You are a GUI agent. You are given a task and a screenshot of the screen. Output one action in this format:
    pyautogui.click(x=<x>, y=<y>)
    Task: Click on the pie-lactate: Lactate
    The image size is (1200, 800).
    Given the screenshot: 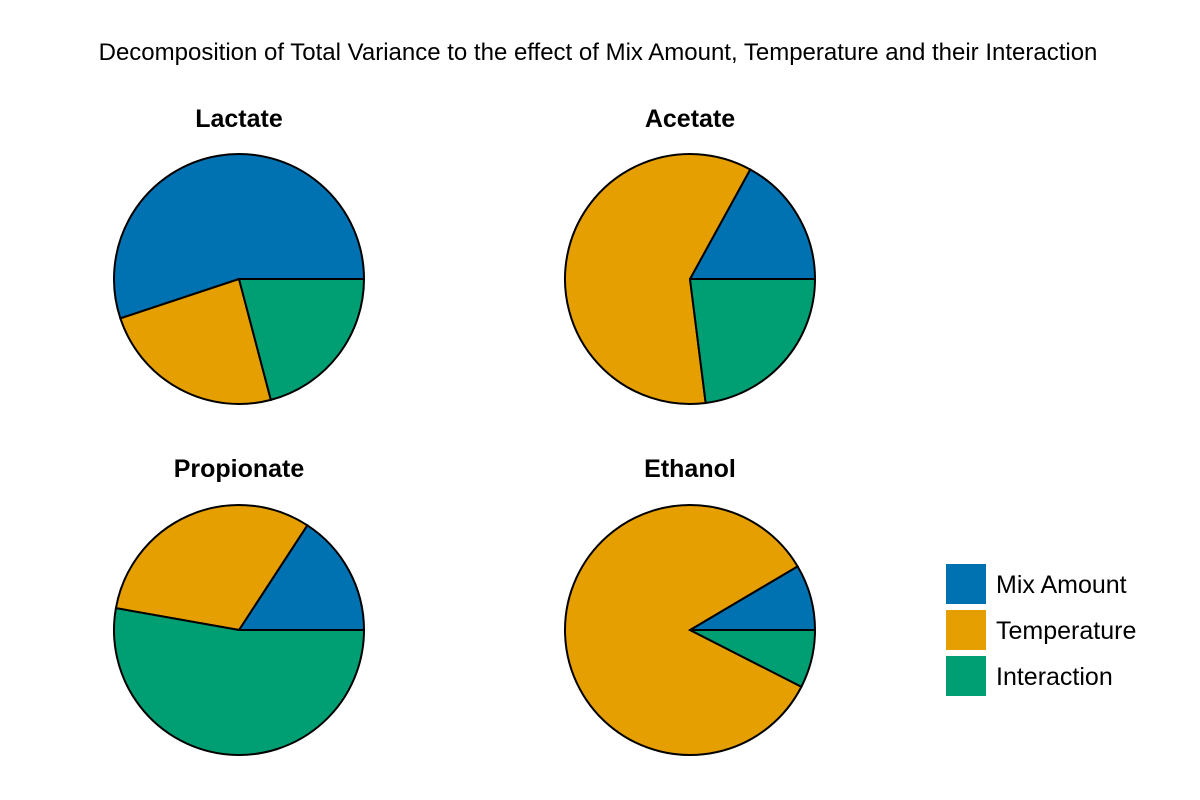 What is the action you would take?
    pyautogui.click(x=239, y=255)
    